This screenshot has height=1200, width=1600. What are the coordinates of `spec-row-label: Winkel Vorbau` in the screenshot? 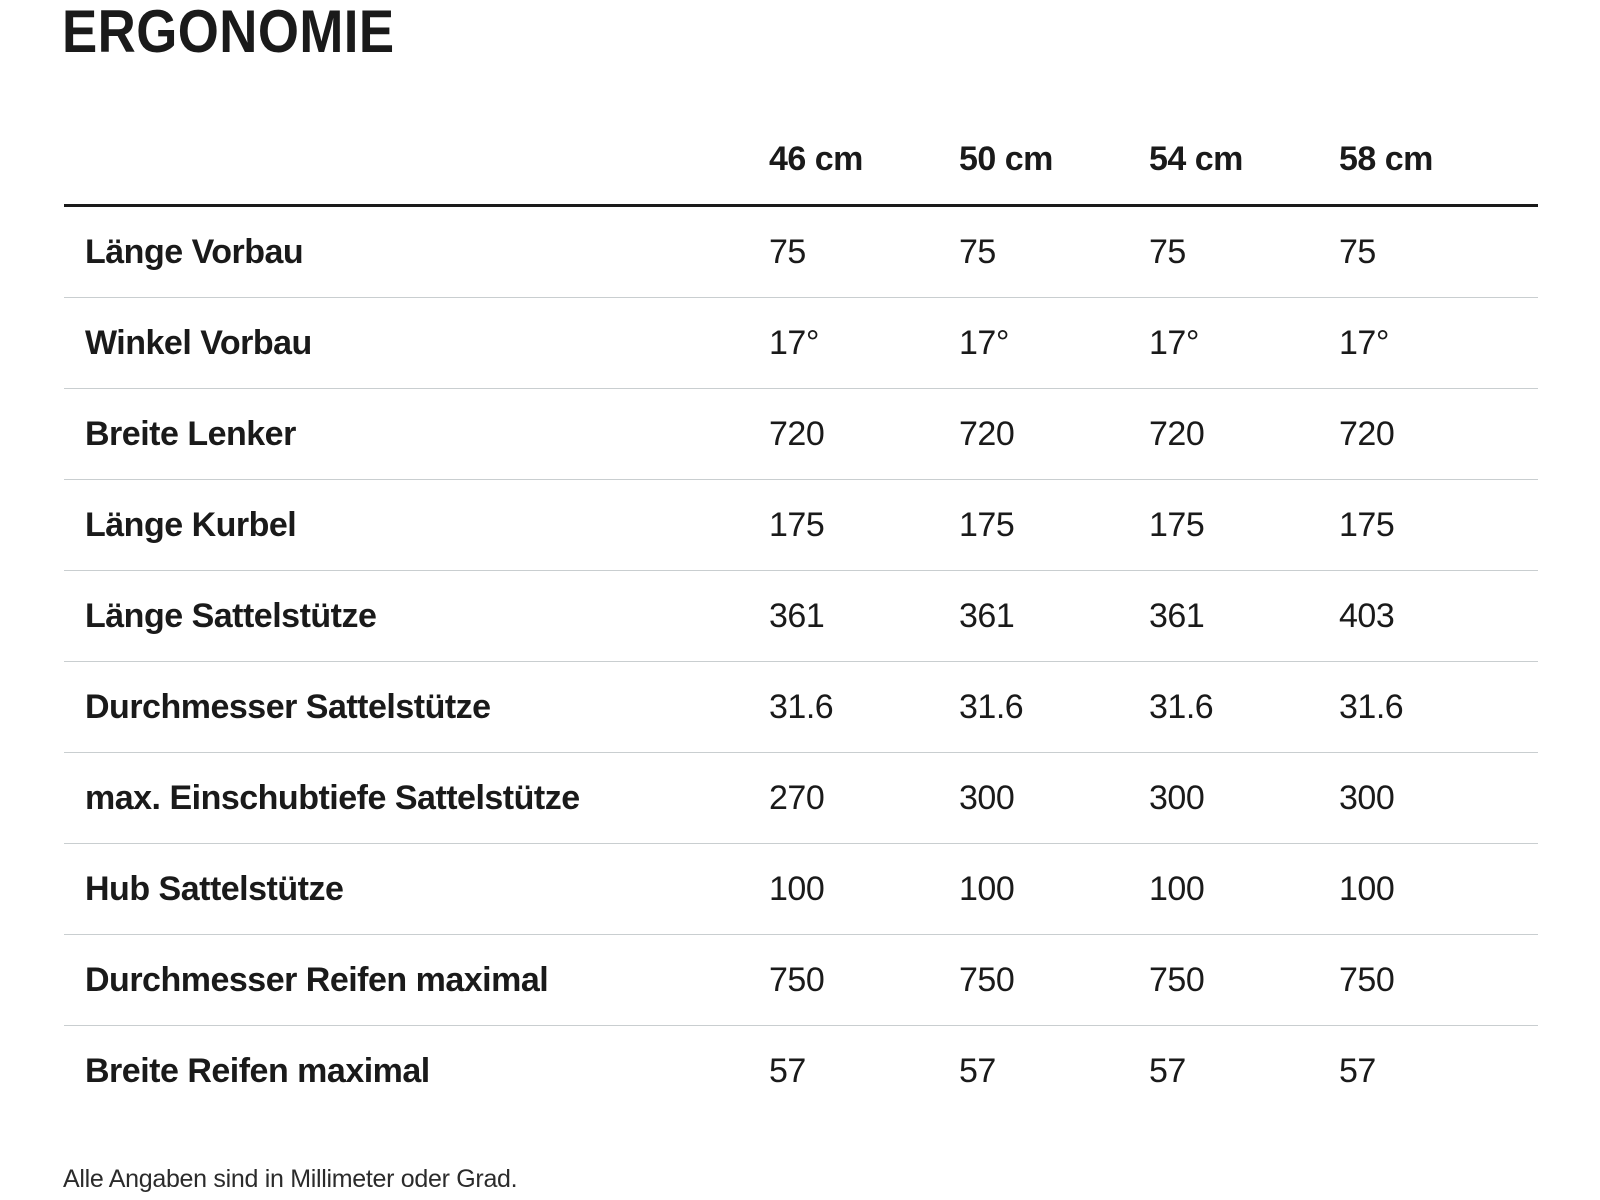 It's located at (416, 343).